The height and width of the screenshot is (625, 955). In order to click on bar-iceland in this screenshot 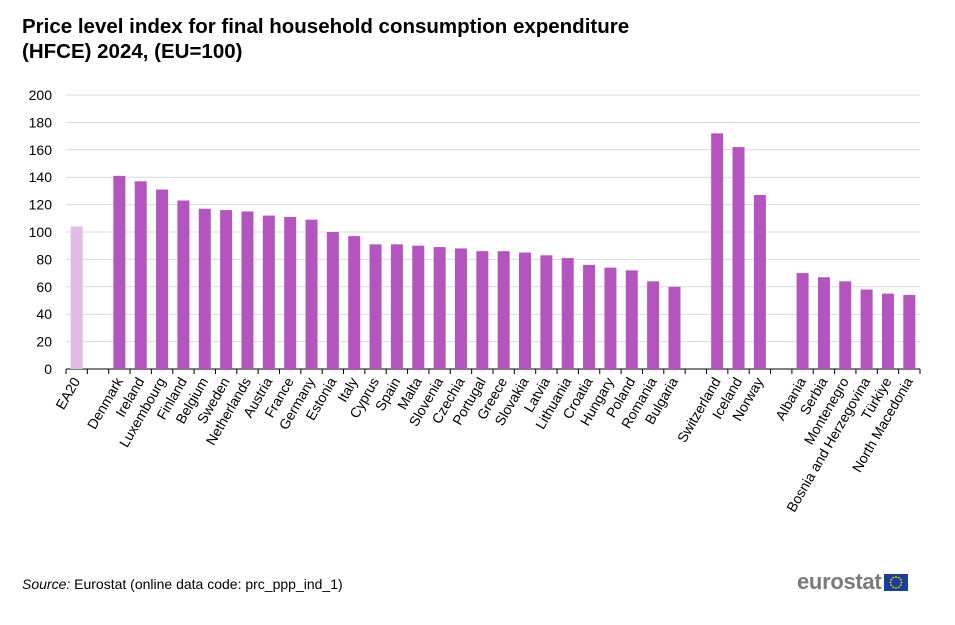, I will do `click(738, 258)`.